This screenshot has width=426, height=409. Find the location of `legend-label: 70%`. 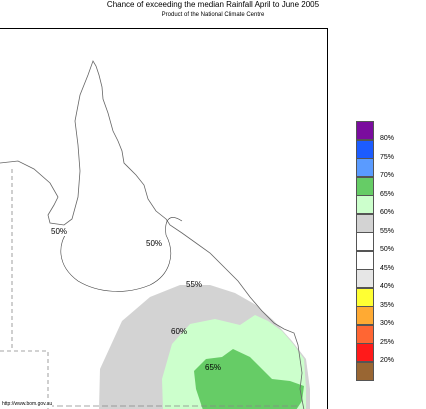

legend-label: 70% is located at coordinates (387, 175).